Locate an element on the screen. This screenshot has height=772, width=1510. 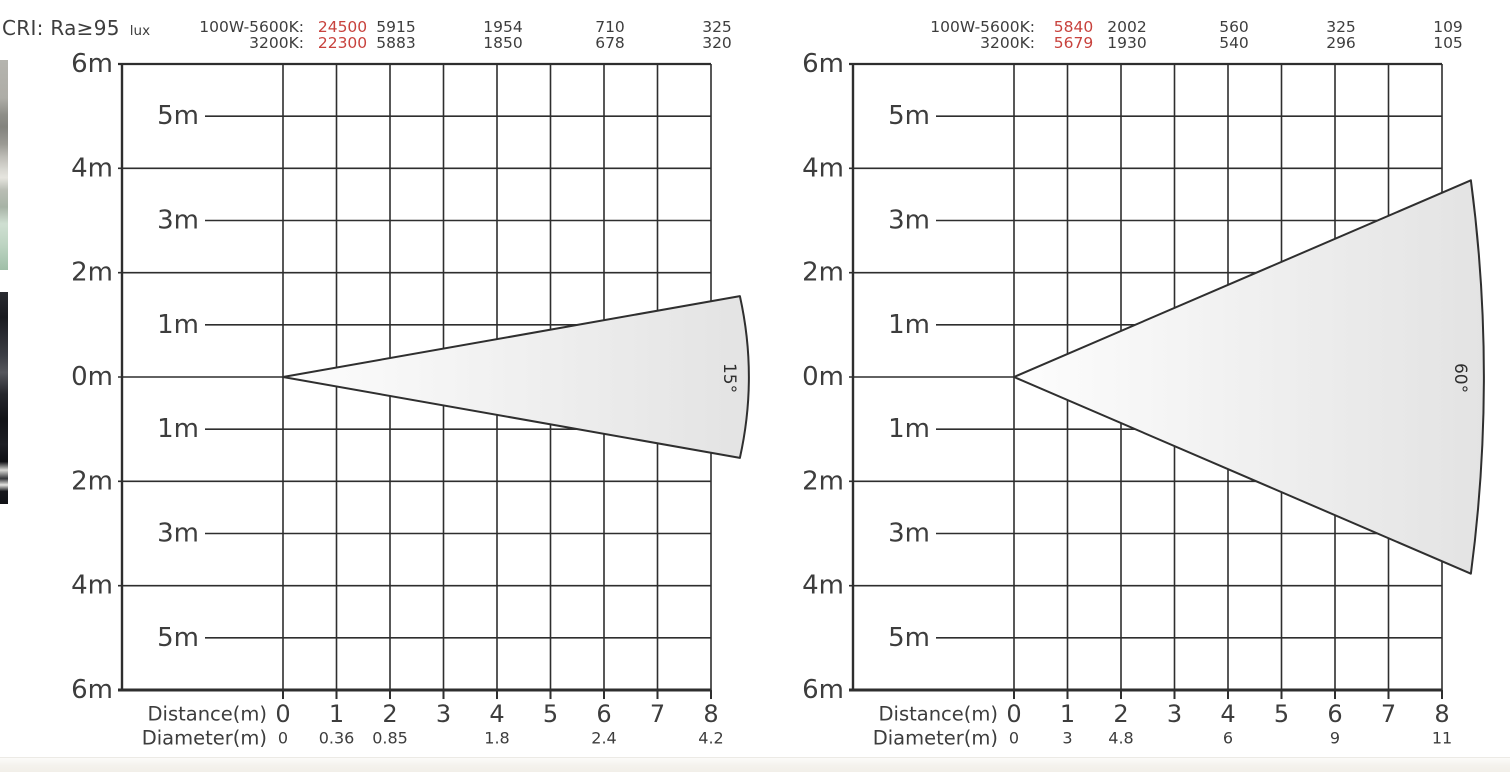
beam-angle-label: 60° is located at coordinates (1460, 378).